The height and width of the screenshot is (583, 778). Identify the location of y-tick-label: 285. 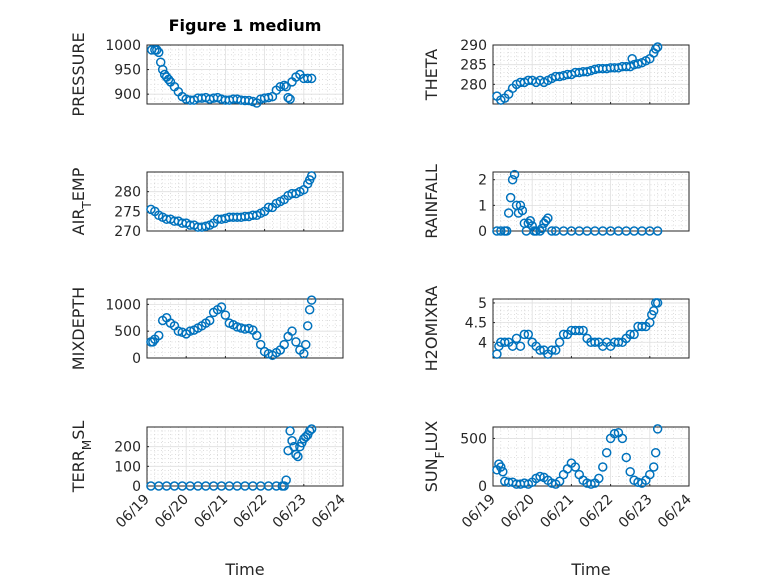
(473, 66).